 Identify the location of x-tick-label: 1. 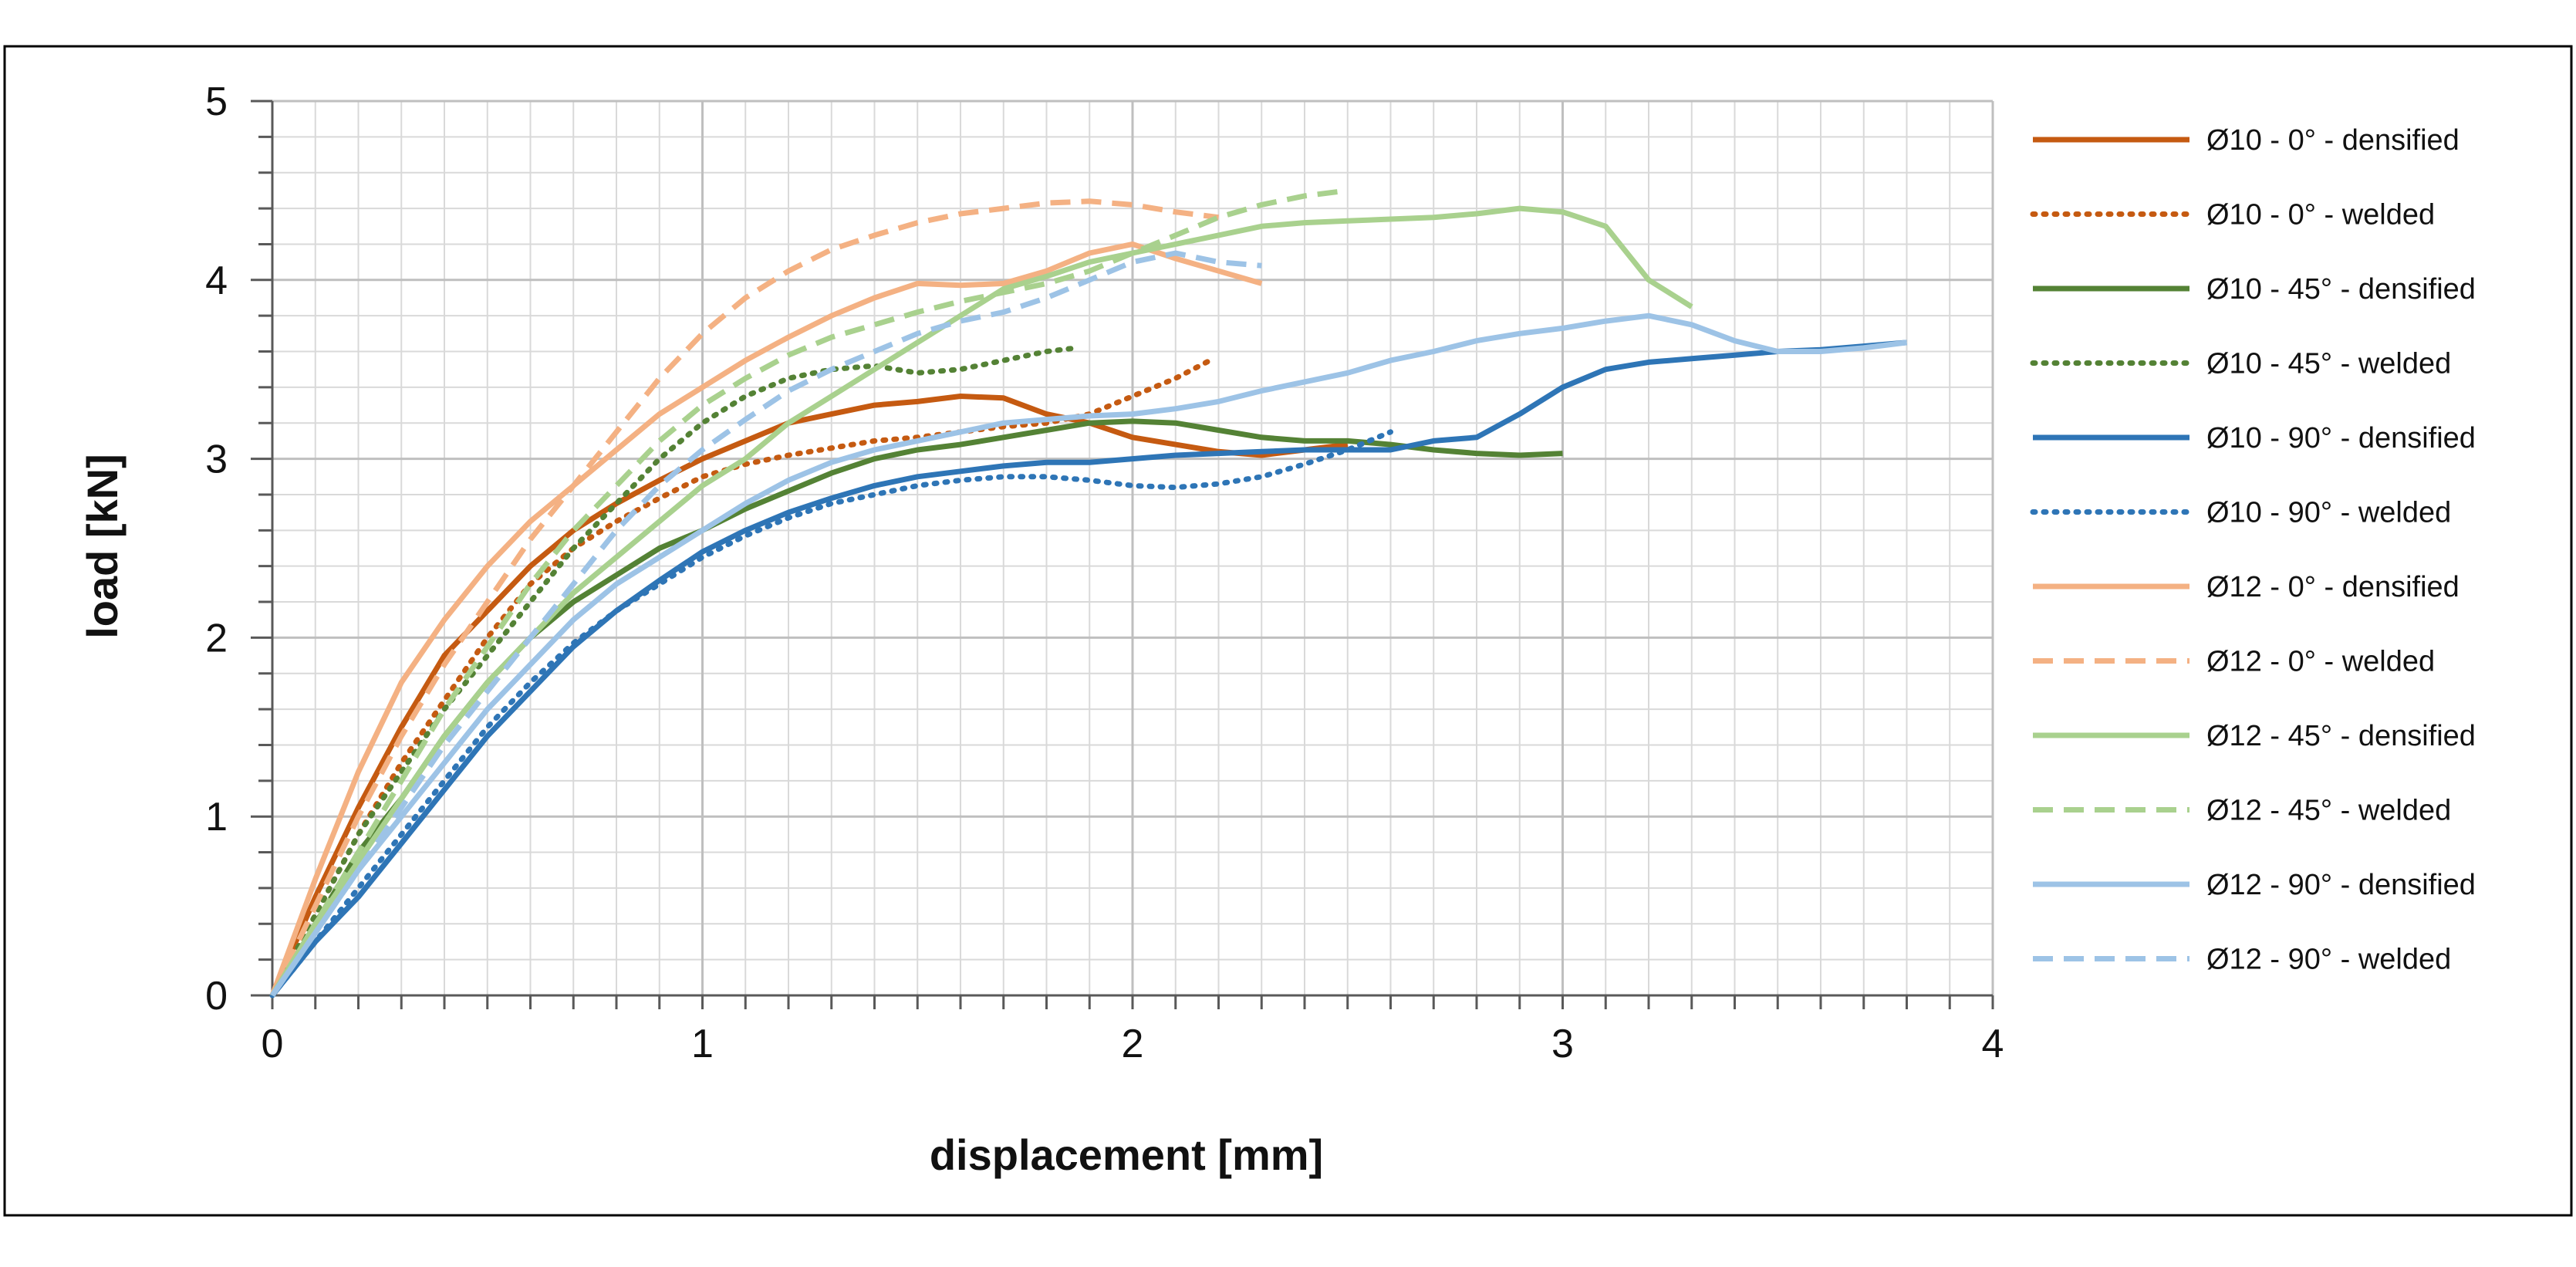
(703, 1044).